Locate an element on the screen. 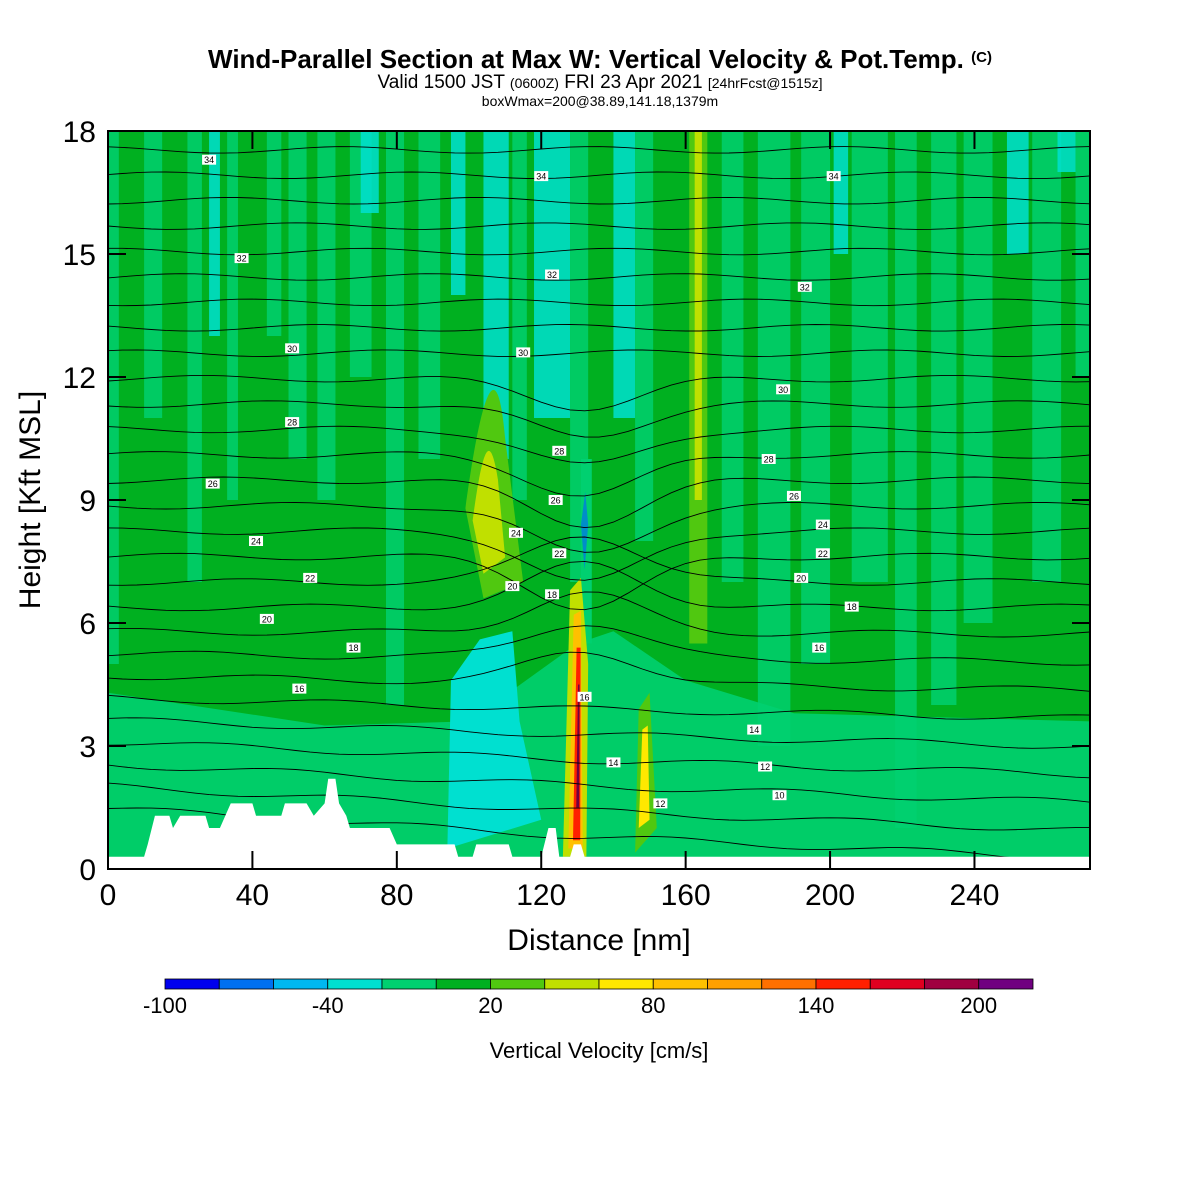  y-tick-label: 6 is located at coordinates (87, 624).